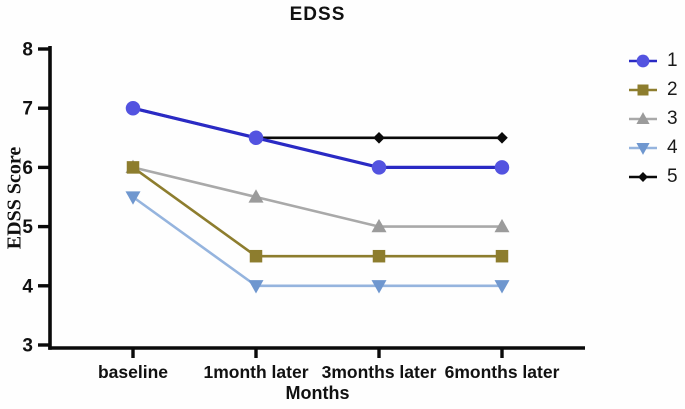 Image resolution: width=685 pixels, height=409 pixels. Describe the element at coordinates (317, 393) in the screenshot. I see `x-axis-label: Months` at that location.